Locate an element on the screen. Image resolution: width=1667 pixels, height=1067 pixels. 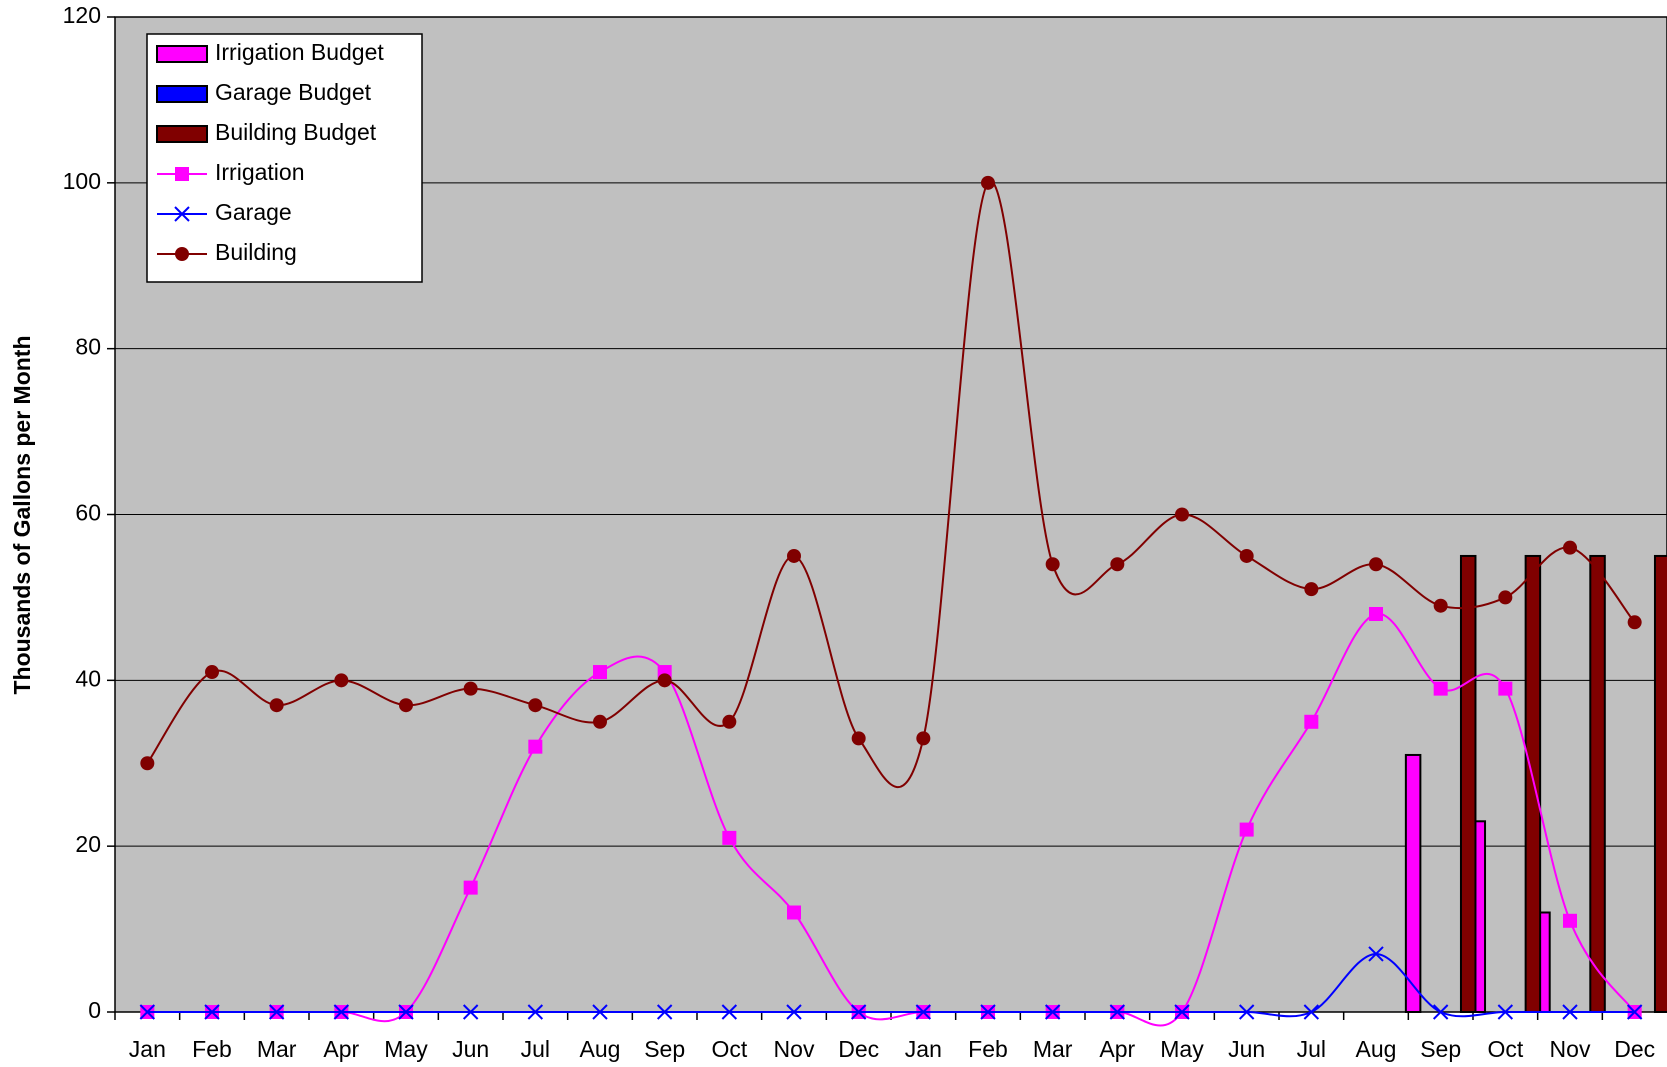
y-tick-label: 40 is located at coordinates (88, 678).